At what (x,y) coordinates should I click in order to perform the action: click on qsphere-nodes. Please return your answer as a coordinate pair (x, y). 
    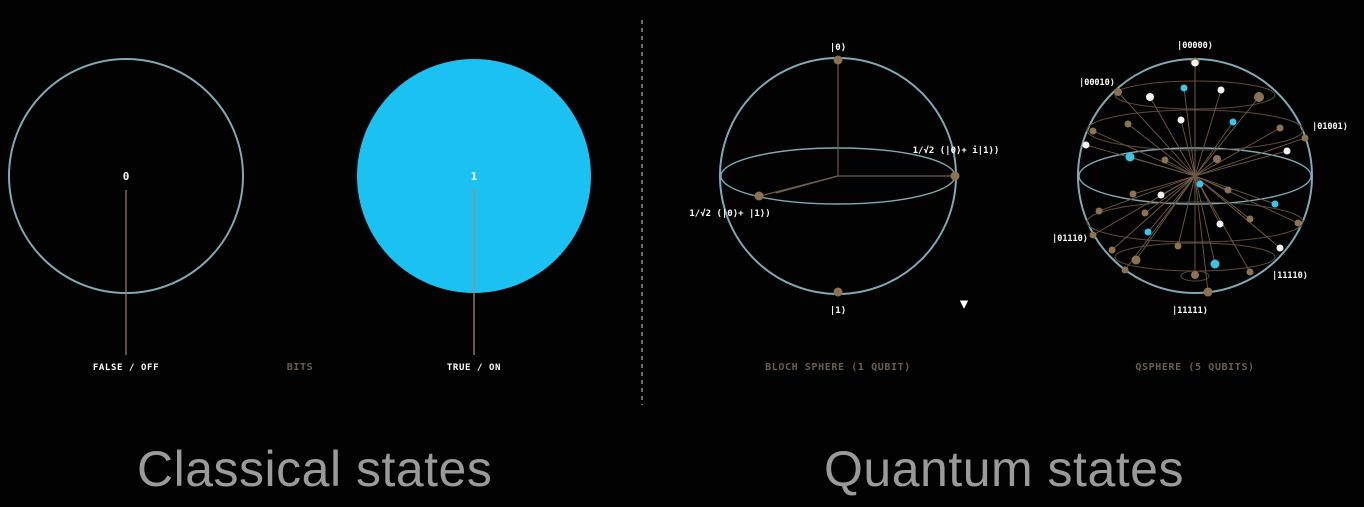
    Looking at the image, I should click on (1195, 177).